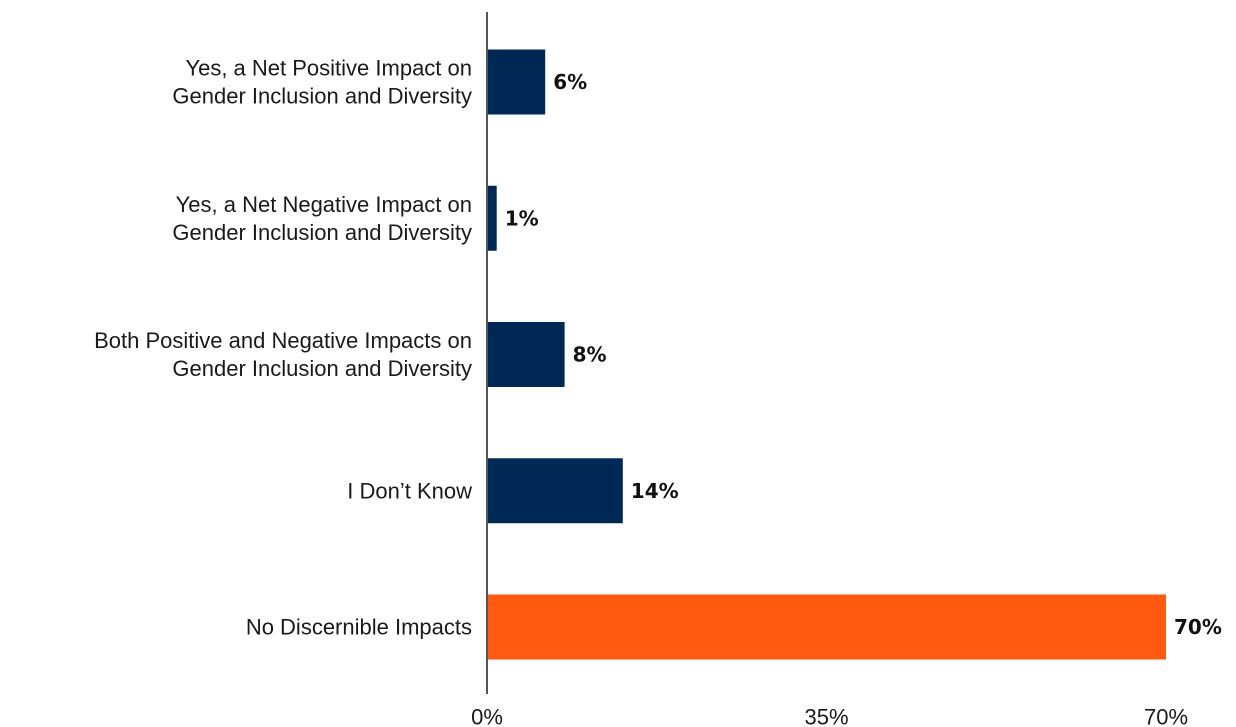 Image resolution: width=1236 pixels, height=727 pixels. I want to click on category-label-5: No Discernible Impacts, so click(359, 627).